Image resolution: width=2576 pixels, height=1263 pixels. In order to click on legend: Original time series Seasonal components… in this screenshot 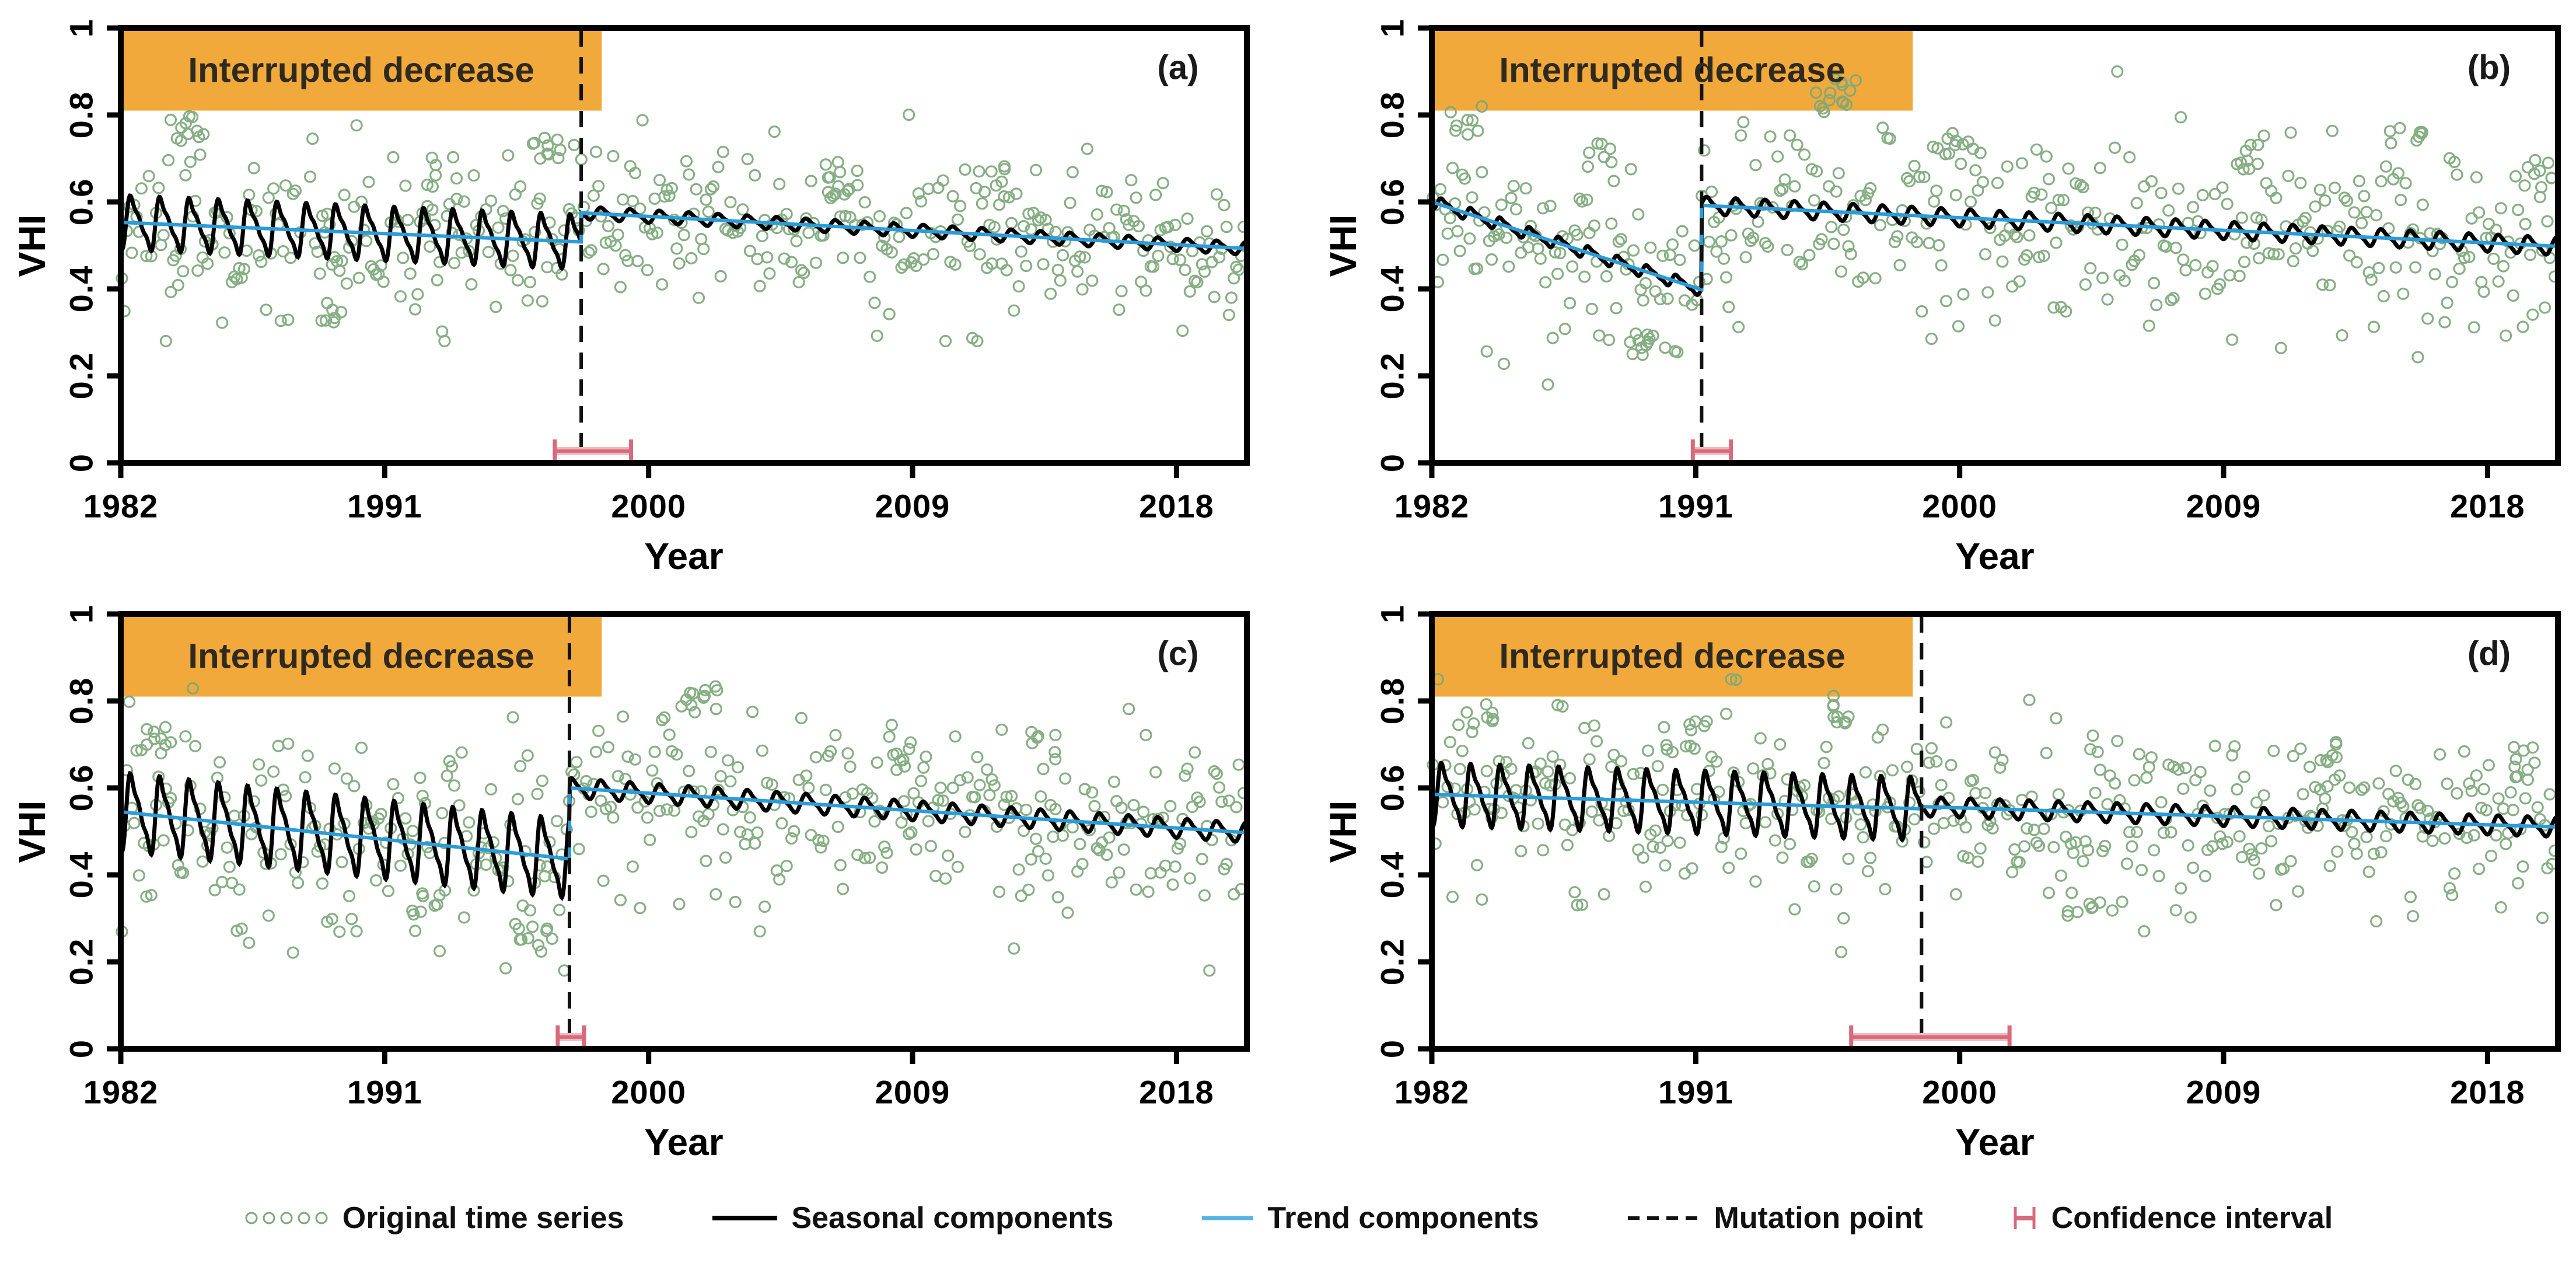, I will do `click(1288, 1218)`.